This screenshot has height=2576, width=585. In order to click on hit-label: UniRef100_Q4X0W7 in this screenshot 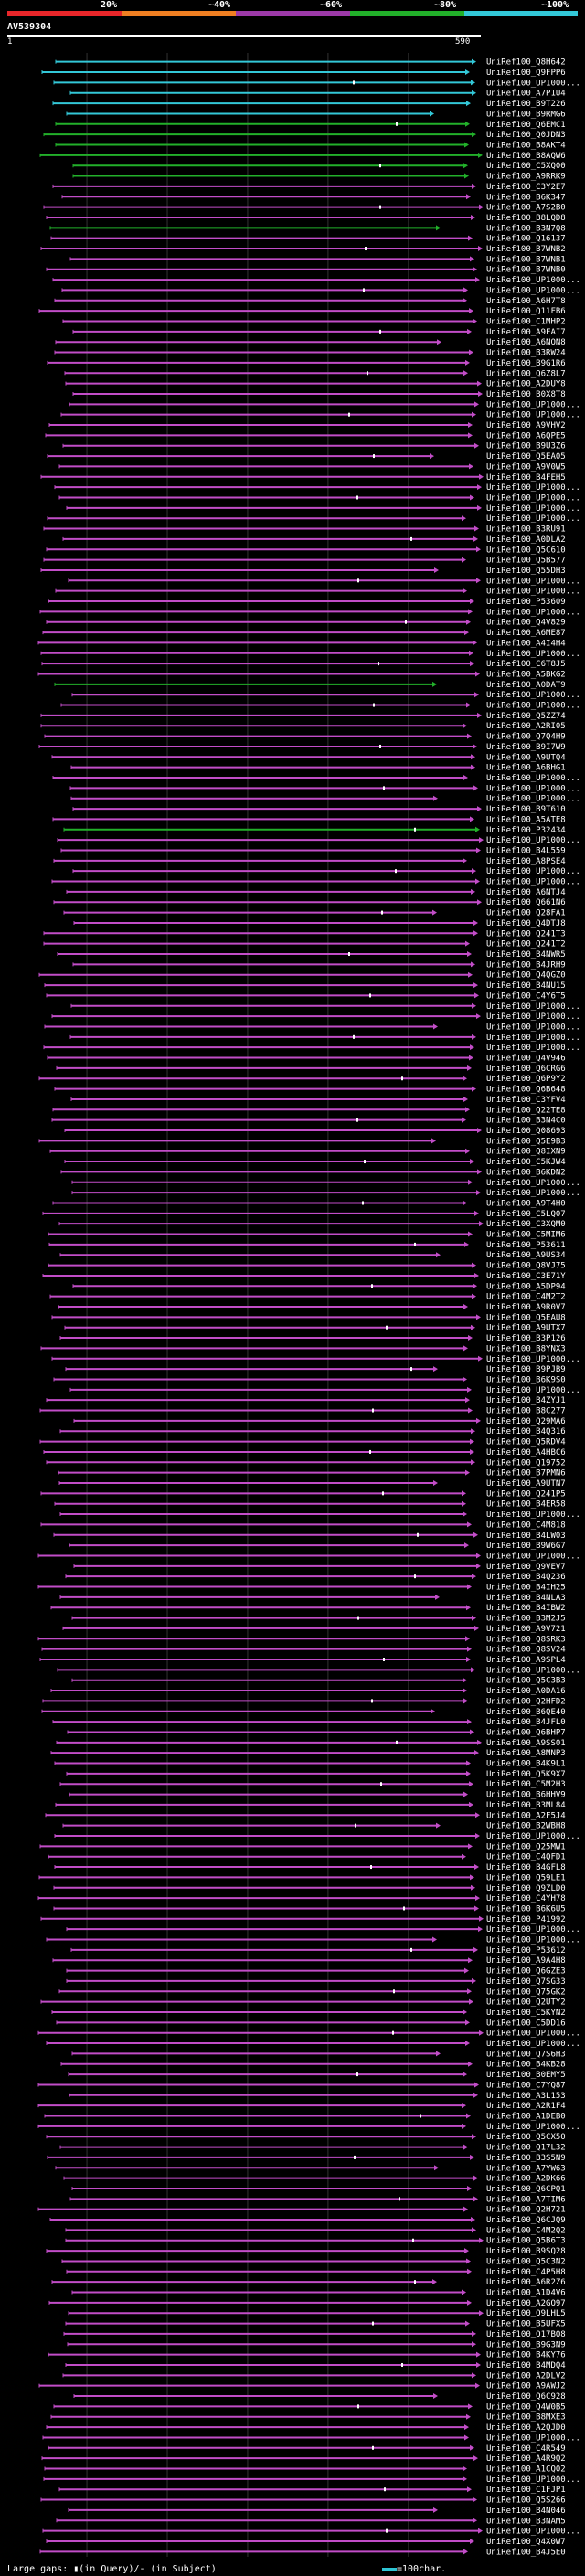, I will do `click(526, 2542)`.